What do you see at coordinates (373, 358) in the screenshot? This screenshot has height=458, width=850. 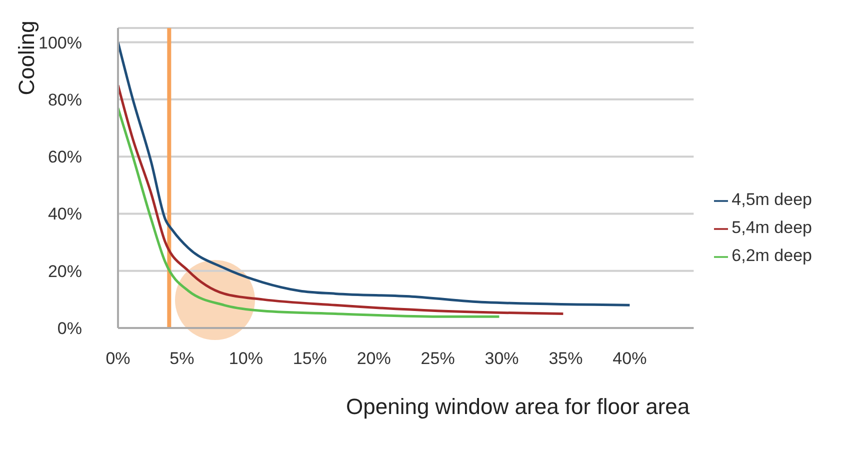 I see `x-tick-label: 20%` at bounding box center [373, 358].